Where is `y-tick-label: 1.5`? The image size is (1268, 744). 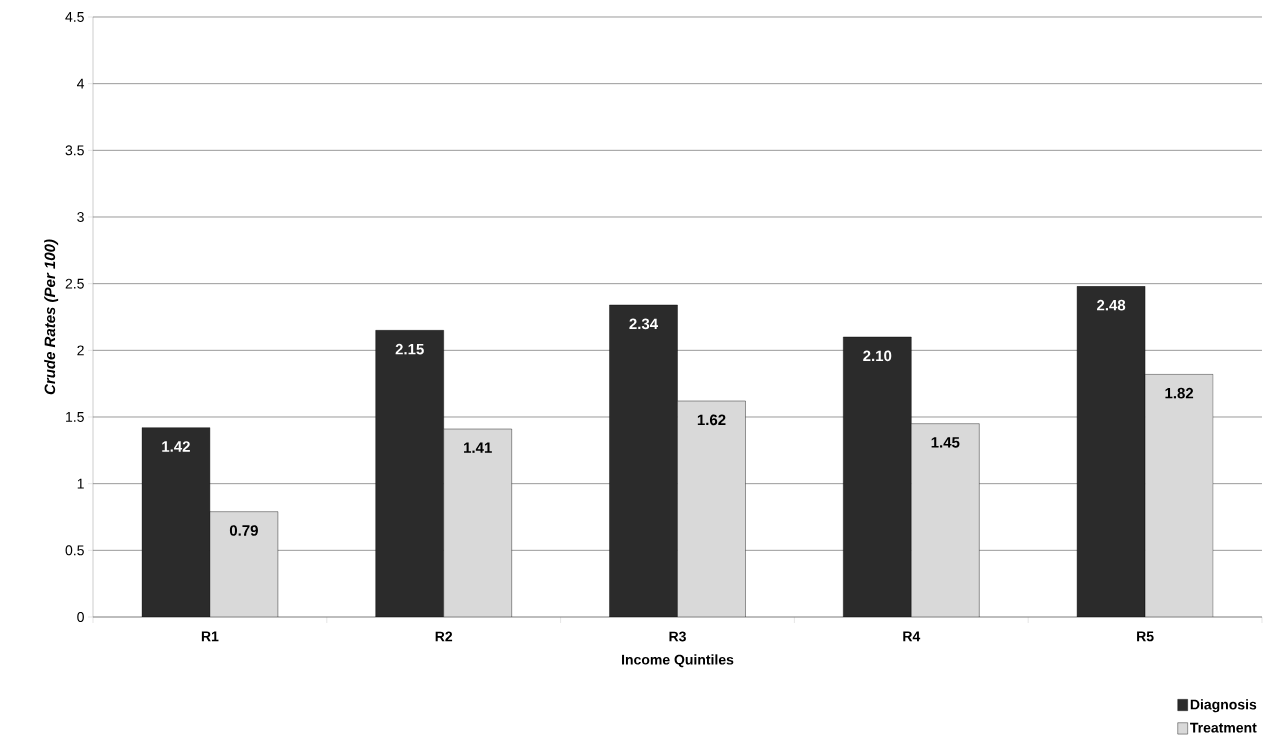 y-tick-label: 1.5 is located at coordinates (75, 417).